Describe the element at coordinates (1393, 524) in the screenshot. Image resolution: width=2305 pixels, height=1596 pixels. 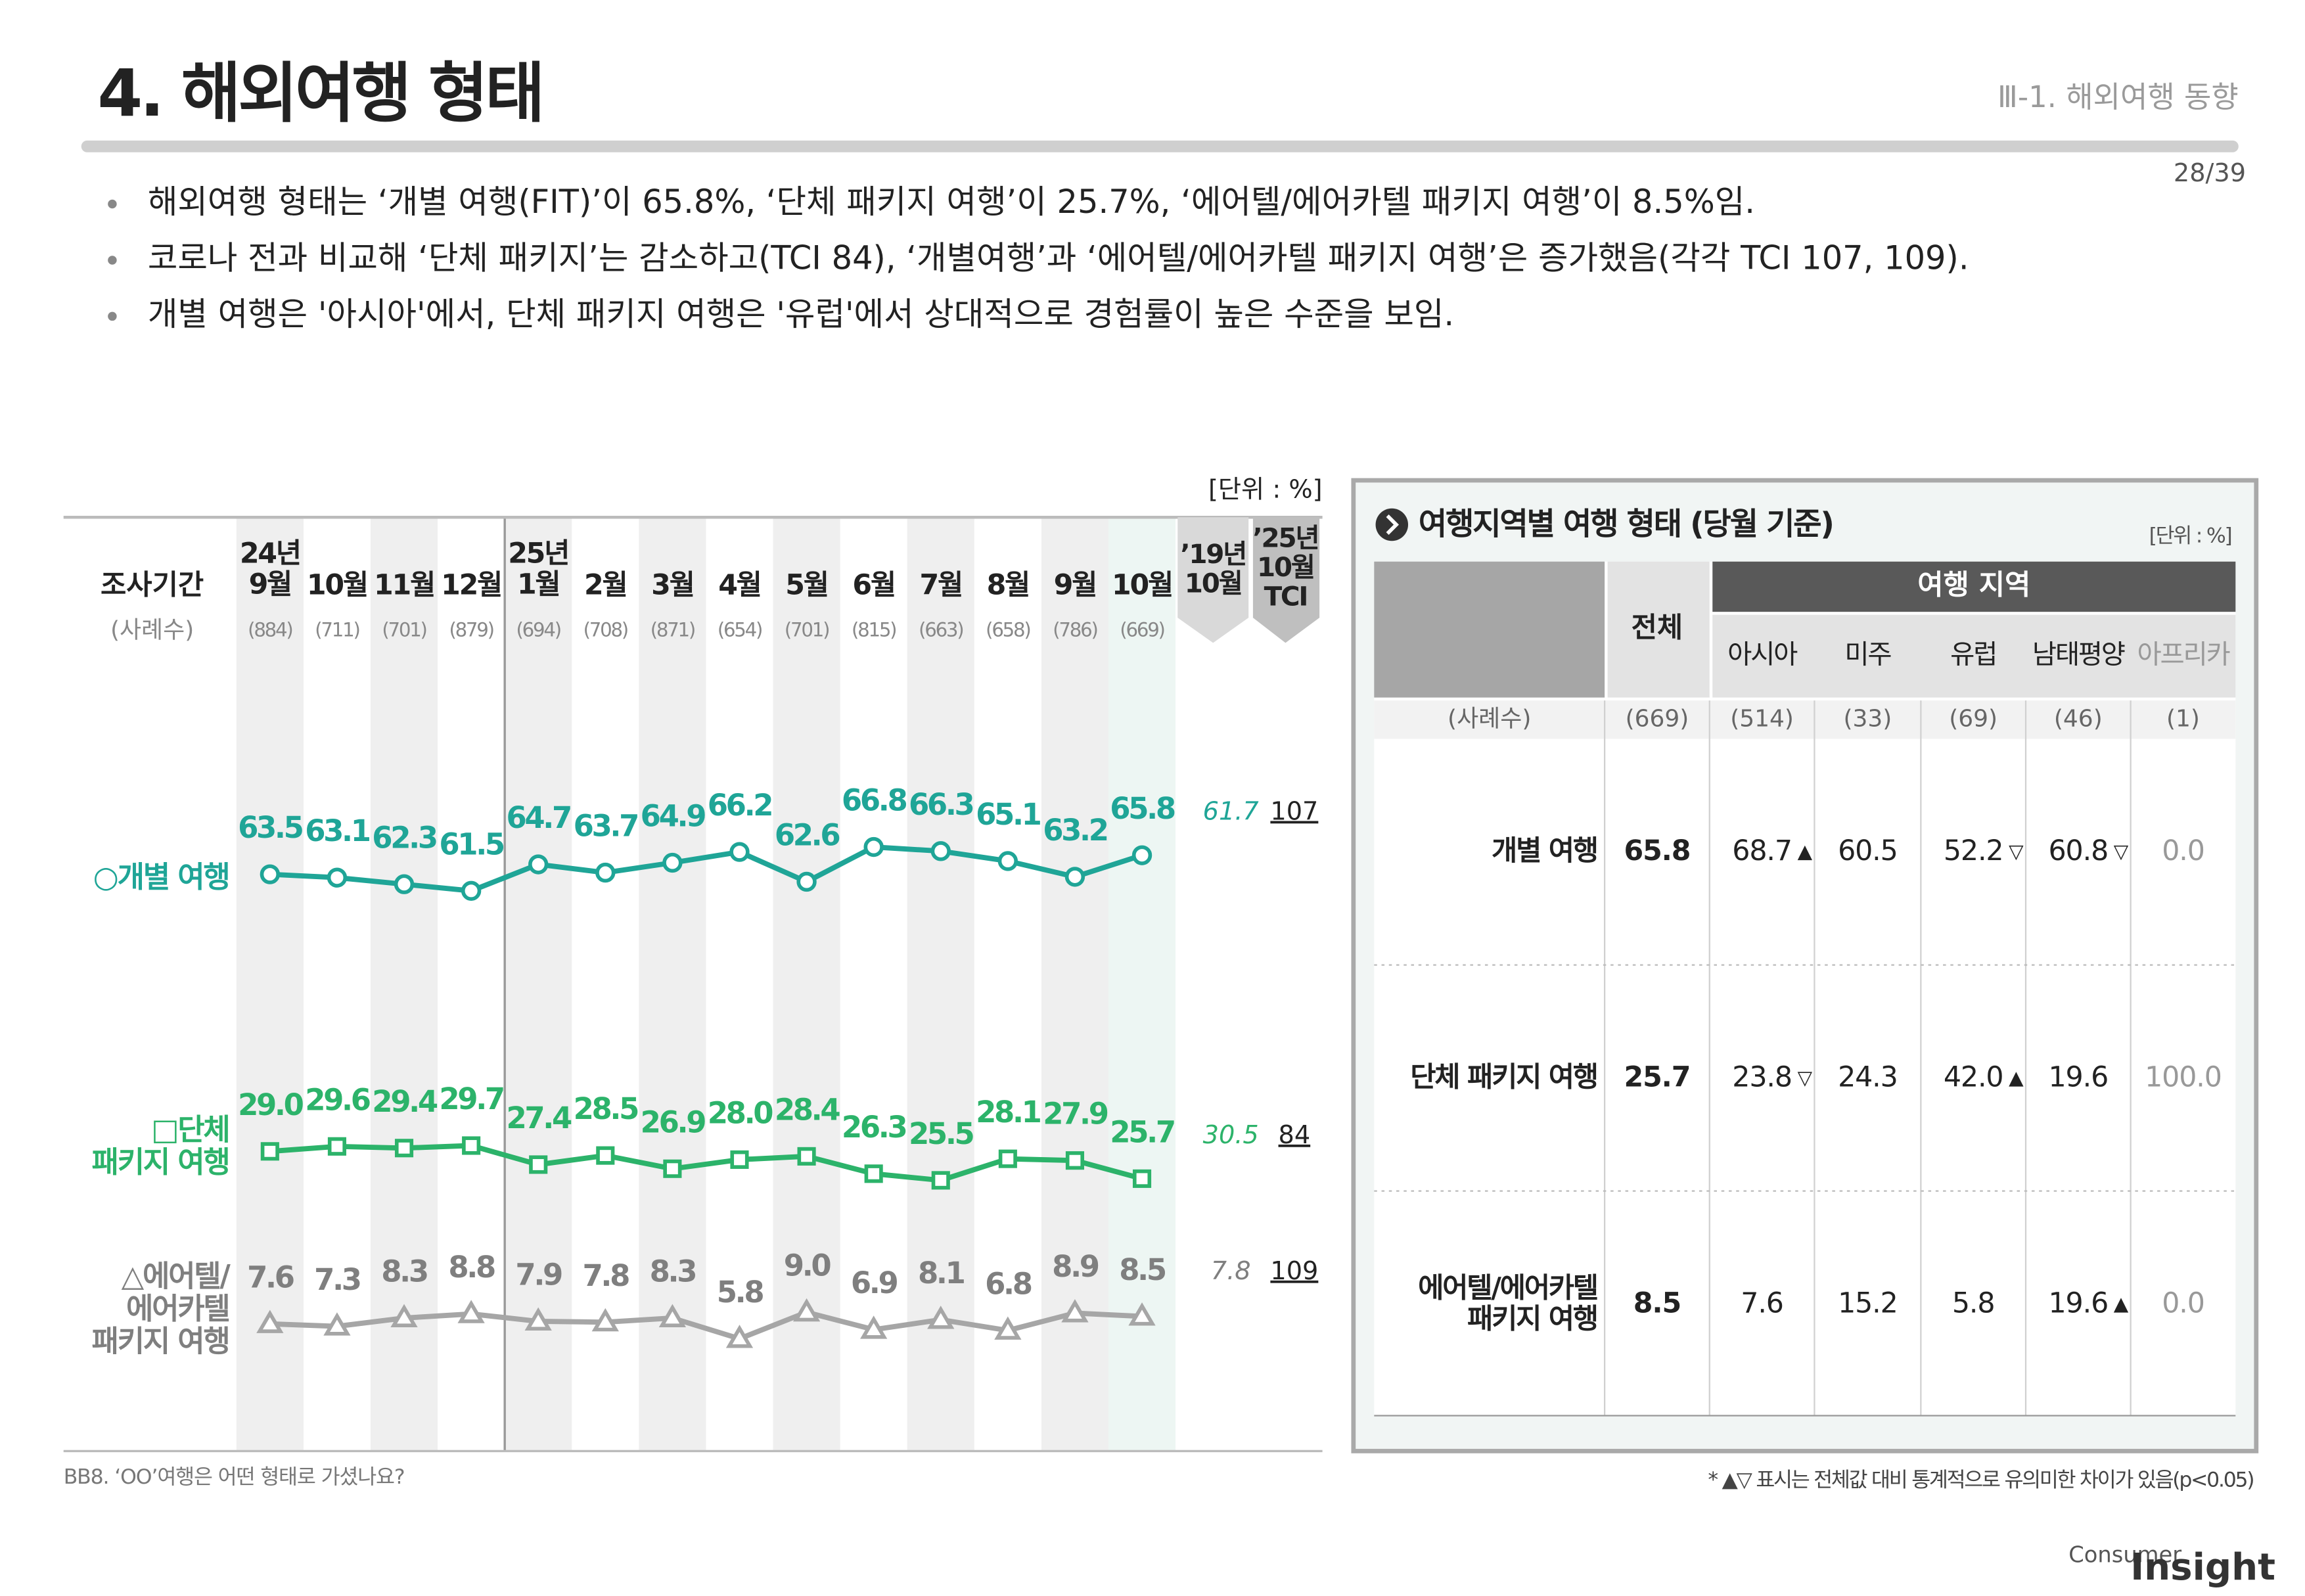
I see `title-icon-arrow` at that location.